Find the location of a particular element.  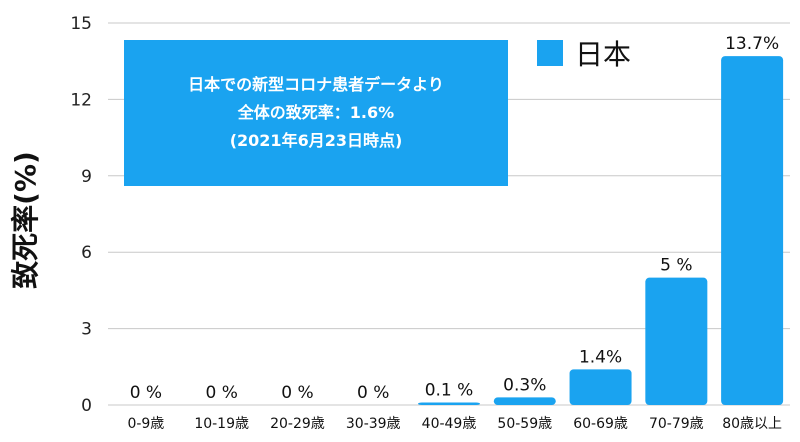

data-label: 1.4% is located at coordinates (600, 357).